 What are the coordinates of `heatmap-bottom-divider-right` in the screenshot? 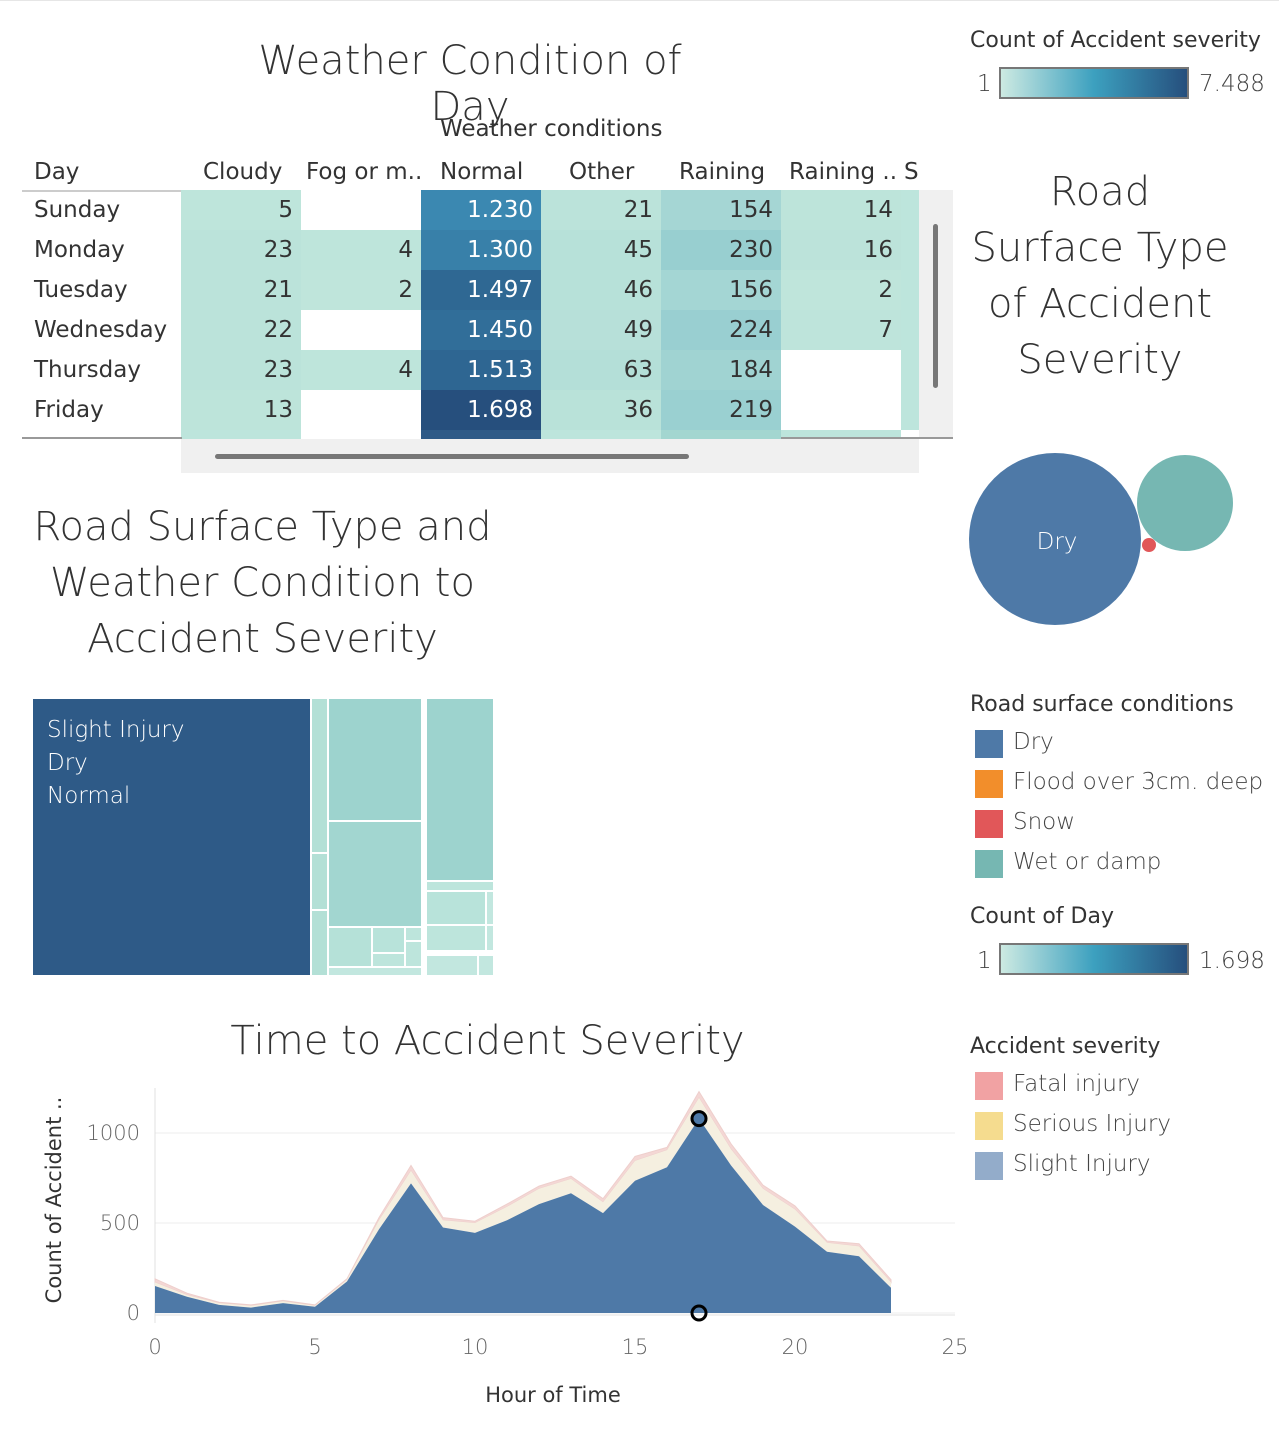 It's located at (867, 438).